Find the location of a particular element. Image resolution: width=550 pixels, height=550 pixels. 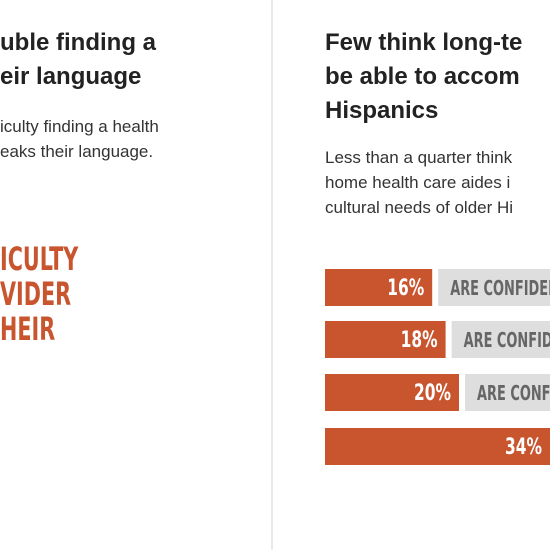

left-callout: HEIR is located at coordinates (27, 329).